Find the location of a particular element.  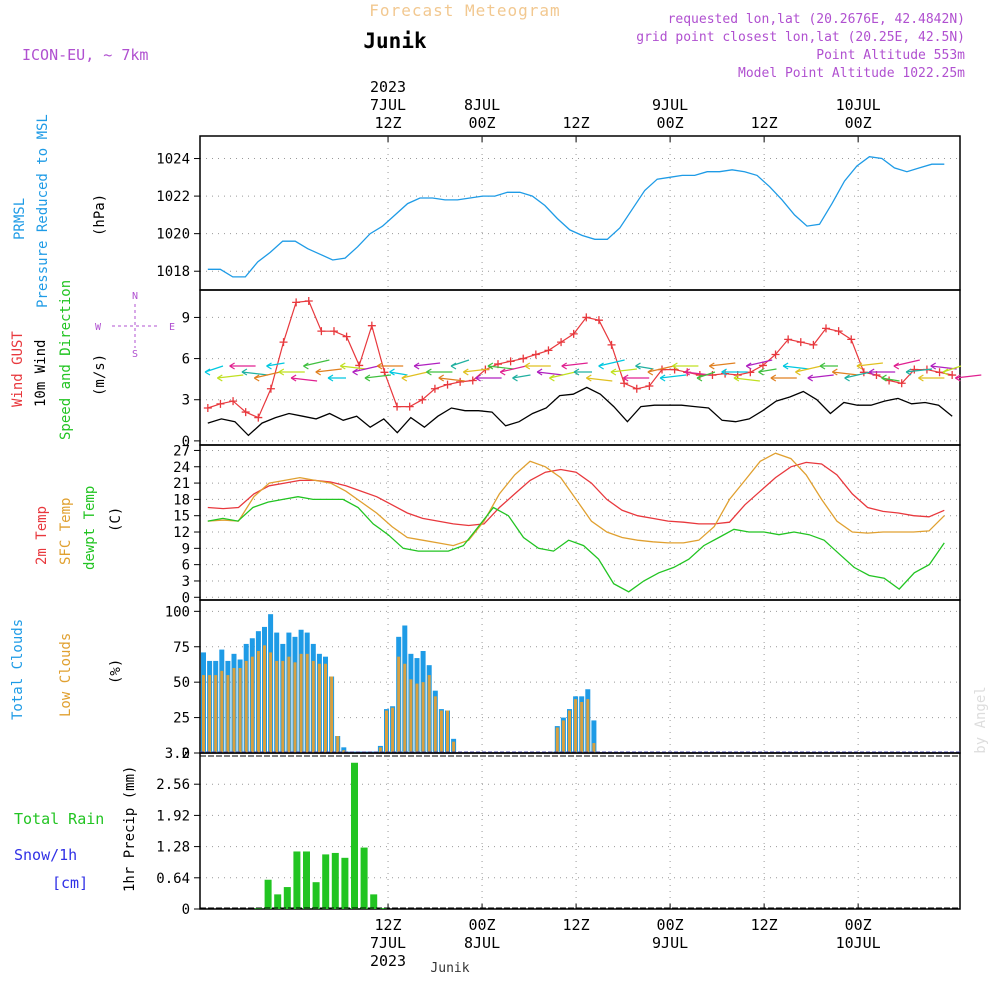

model-altitude: Model Point Altitude 1022.25m is located at coordinates (851, 73).